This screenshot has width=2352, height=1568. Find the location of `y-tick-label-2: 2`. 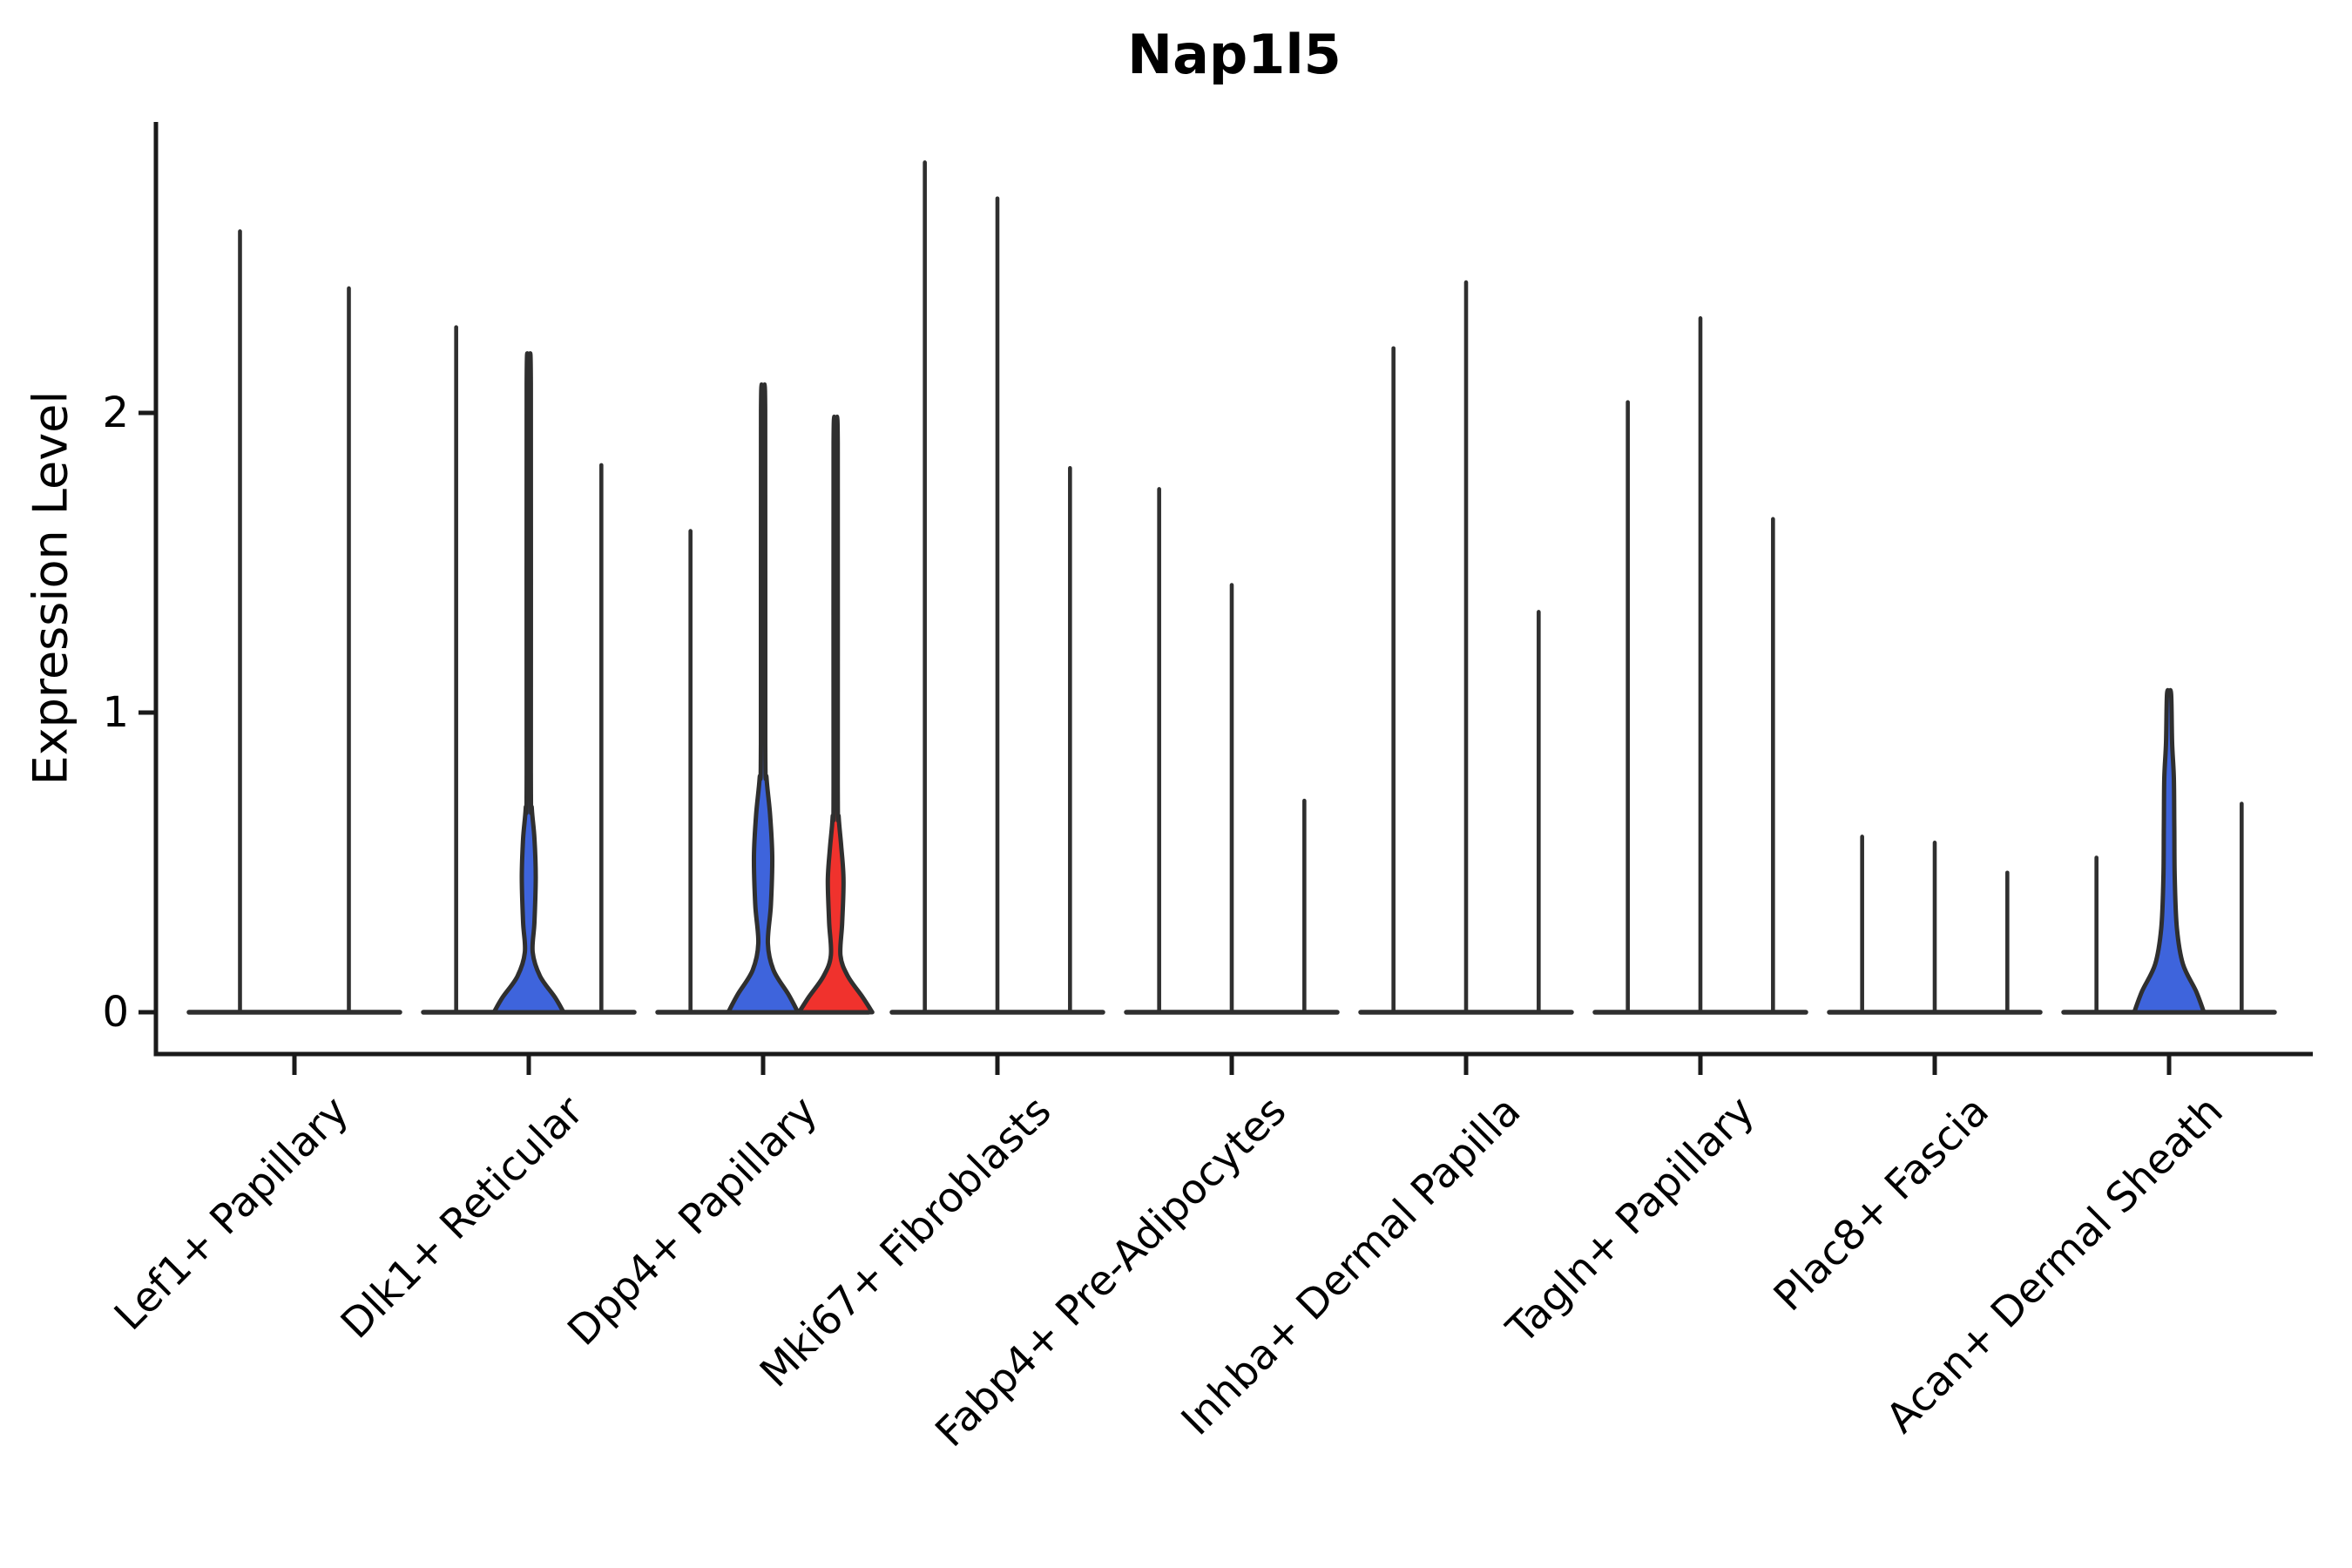

y-tick-label-2: 2 is located at coordinates (115, 413).